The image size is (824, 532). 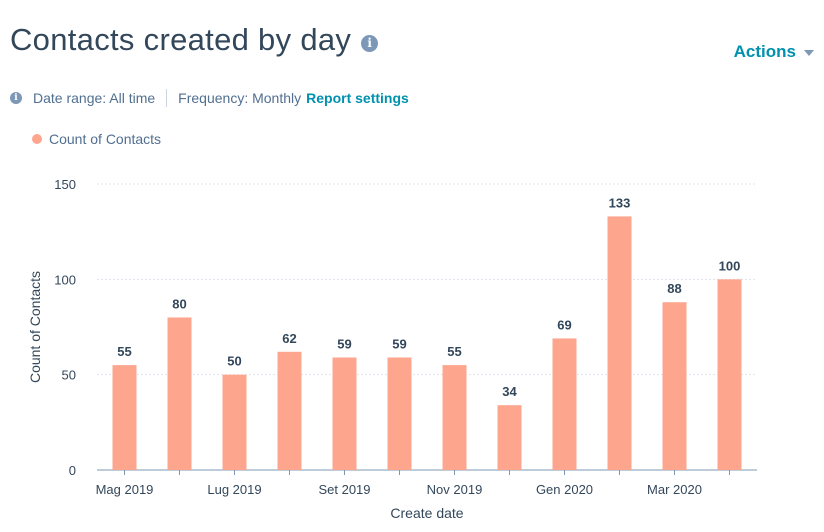 I want to click on y-tick-label: 0, so click(x=72, y=470).